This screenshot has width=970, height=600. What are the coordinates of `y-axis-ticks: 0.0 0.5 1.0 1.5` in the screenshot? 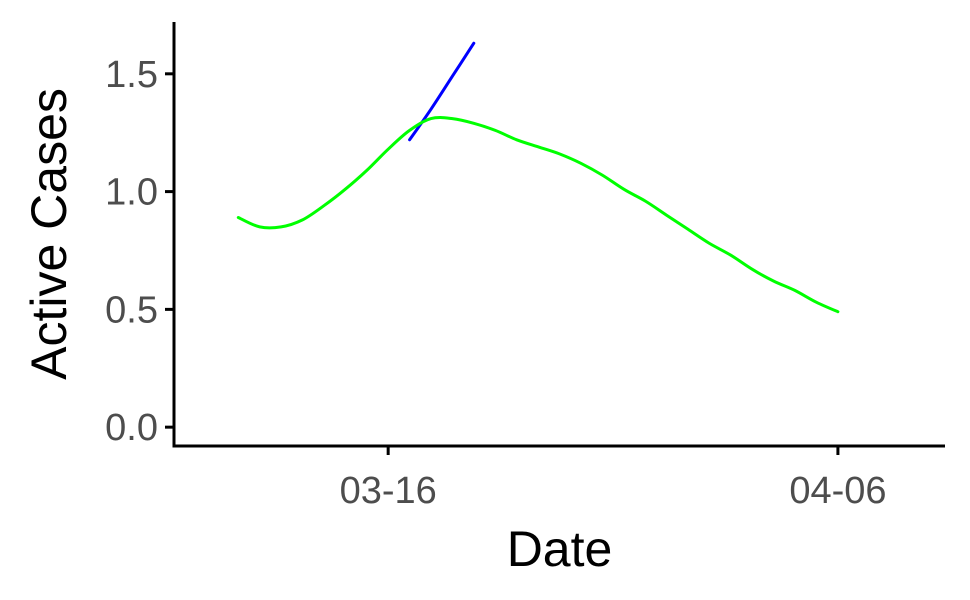 It's located at (139, 251).